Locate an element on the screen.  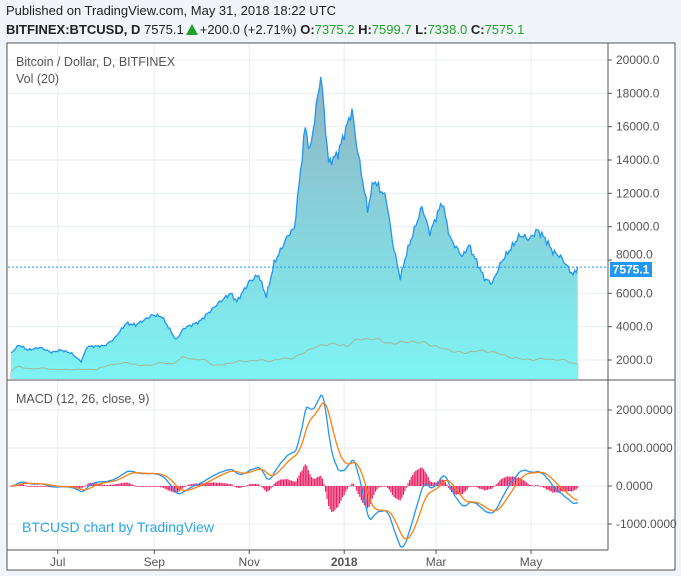
symbol-label: BITFINEX:BTCUSD, D is located at coordinates (73, 29).